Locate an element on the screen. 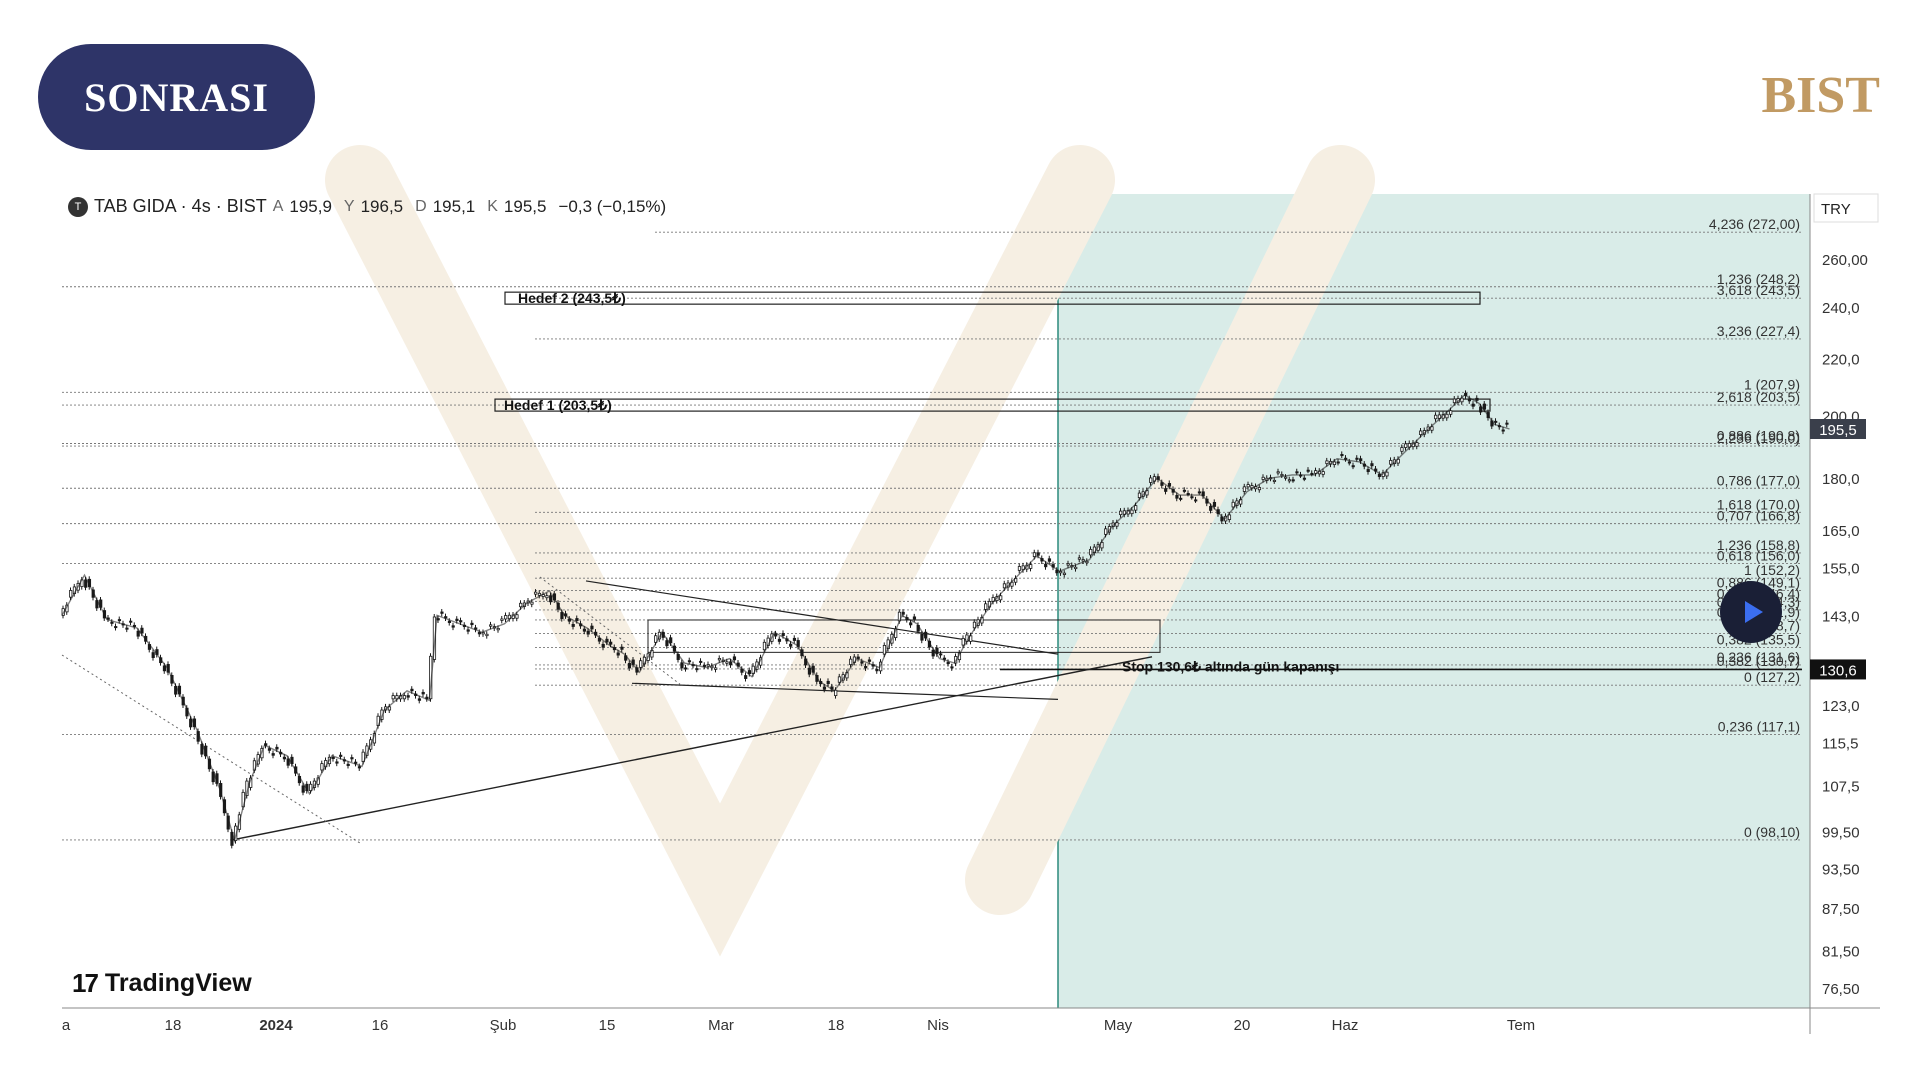 The height and width of the screenshot is (1080, 1920). fib-level-label: 0,236 (117,1) is located at coordinates (1759, 726).